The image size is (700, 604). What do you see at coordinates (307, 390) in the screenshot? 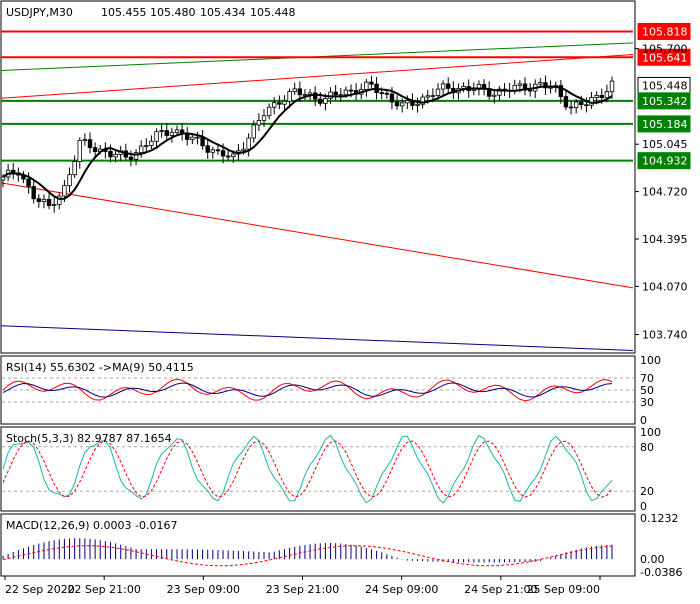
I see `rsi-line` at bounding box center [307, 390].